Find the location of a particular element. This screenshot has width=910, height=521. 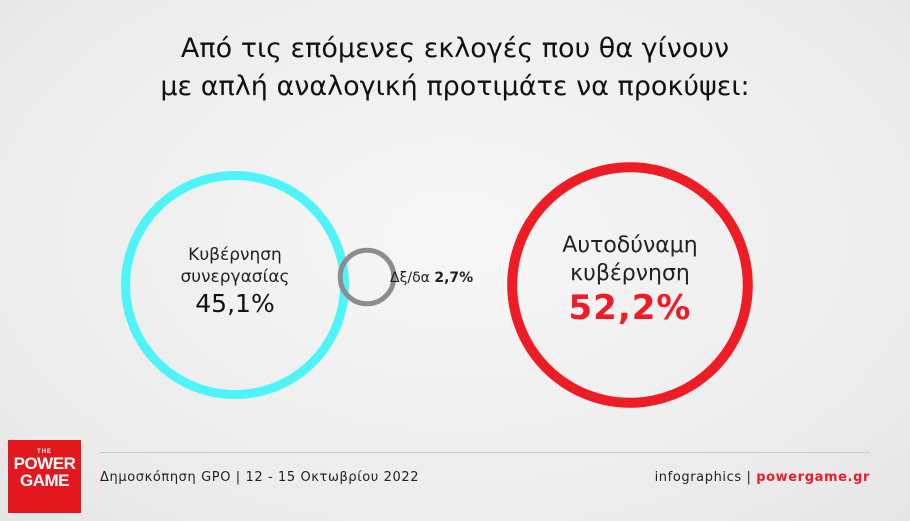

coalition-label: Κυβέρνηση συνεργασίας is located at coordinates (235, 266).